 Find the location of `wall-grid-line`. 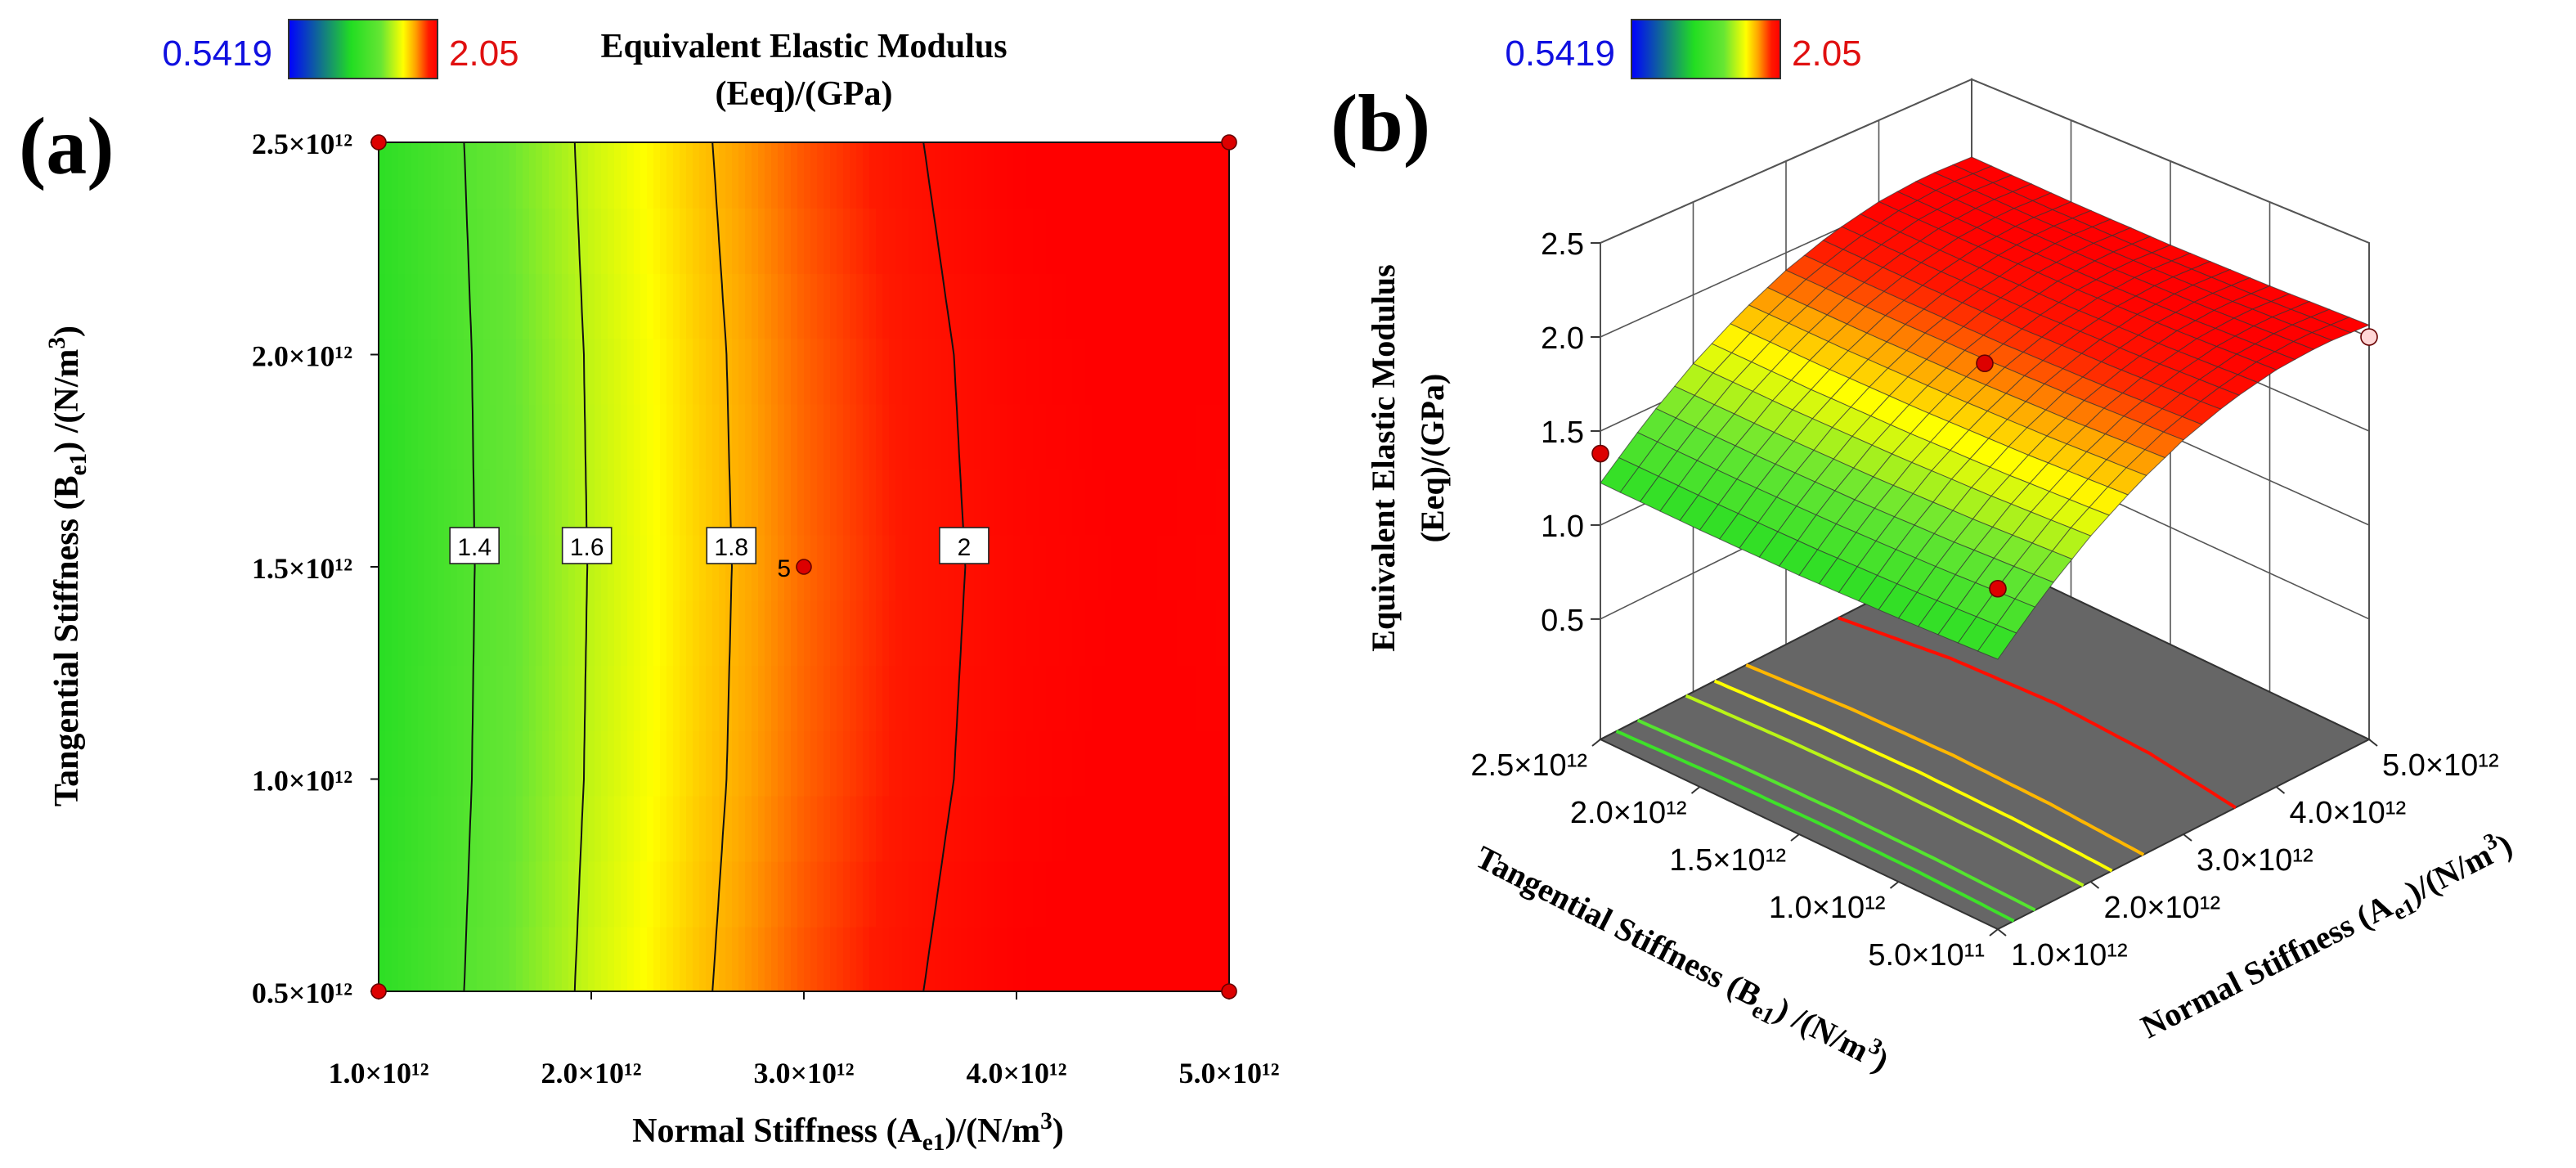

wall-grid-line is located at coordinates (1985, 161).